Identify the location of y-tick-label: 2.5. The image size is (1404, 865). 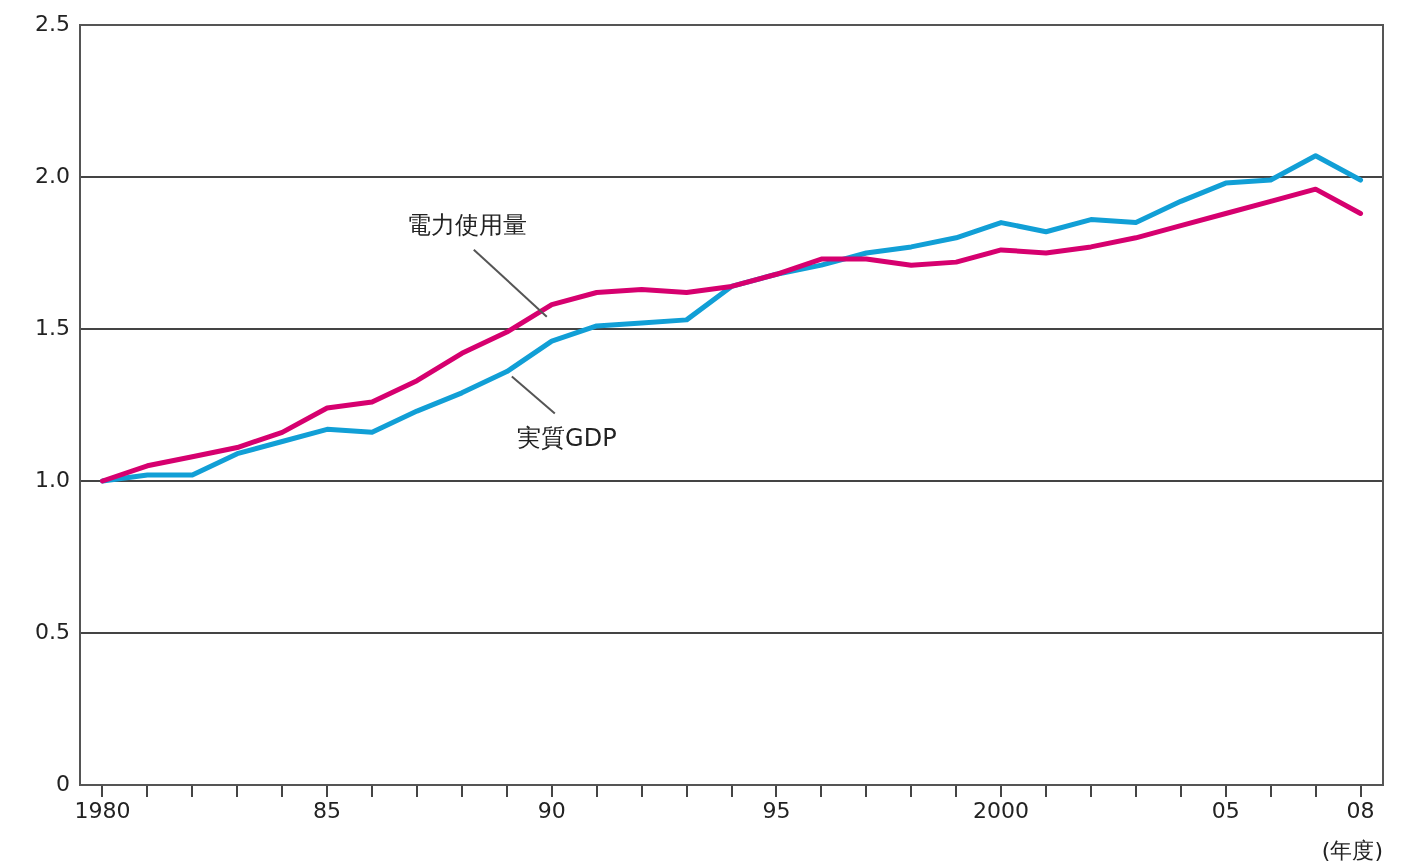
(52, 23).